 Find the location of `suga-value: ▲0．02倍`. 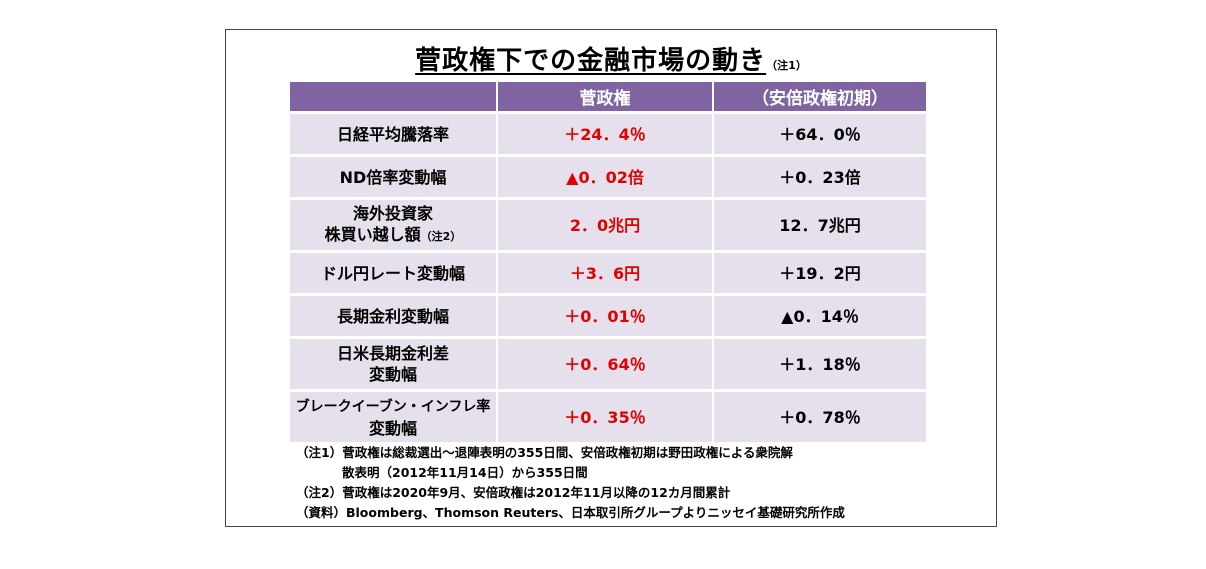

suga-value: ▲0．02倍 is located at coordinates (606, 177).